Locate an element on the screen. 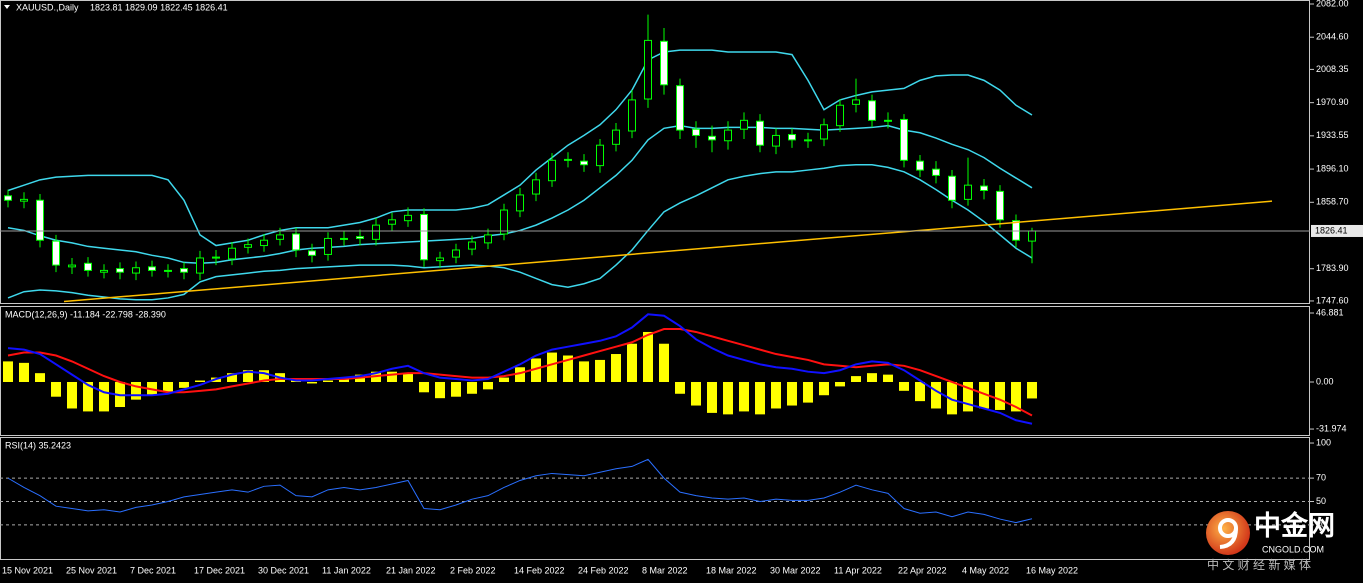 The width and height of the screenshot is (1363, 583). x-tick-label: 17 Dec 2021 is located at coordinates (219, 570).